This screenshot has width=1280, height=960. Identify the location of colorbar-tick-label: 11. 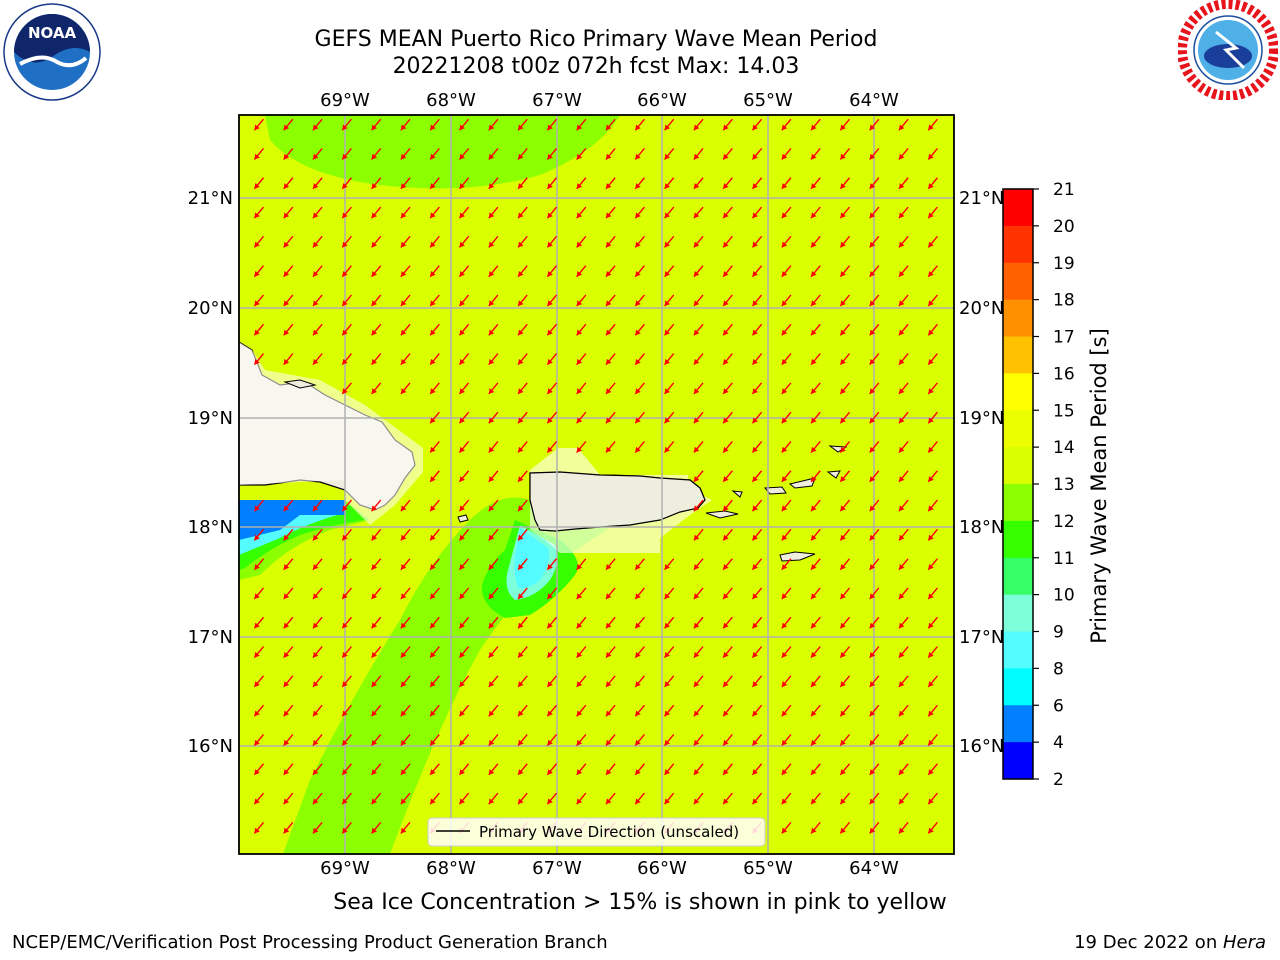
(1064, 559).